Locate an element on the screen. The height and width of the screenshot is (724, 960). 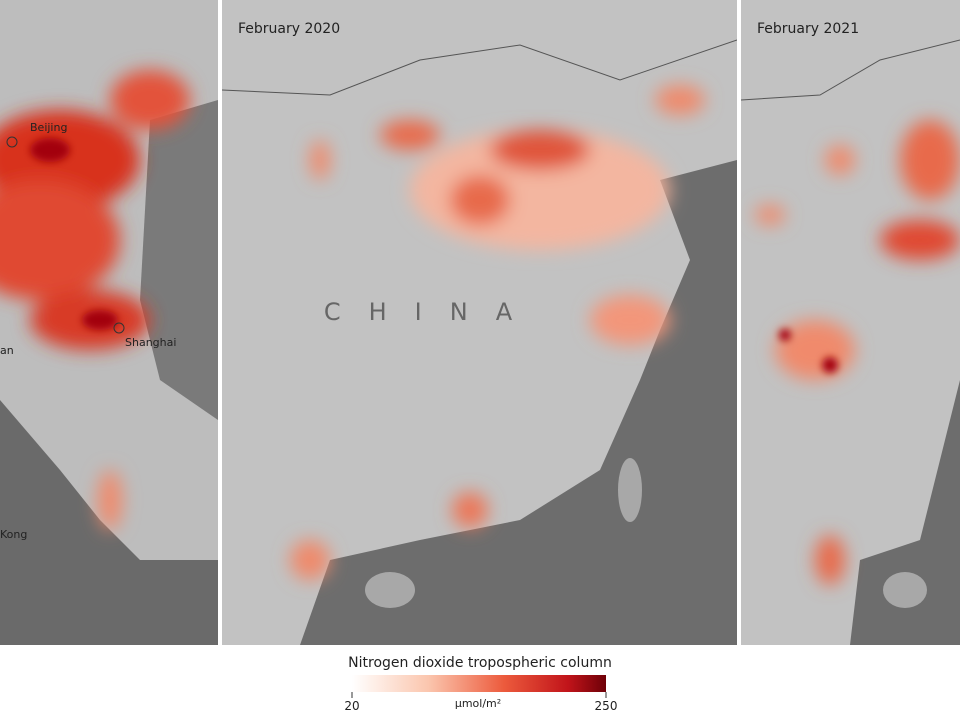
colorbar-title: Nitrogen dioxide tropospheric column is located at coordinates (480, 663).